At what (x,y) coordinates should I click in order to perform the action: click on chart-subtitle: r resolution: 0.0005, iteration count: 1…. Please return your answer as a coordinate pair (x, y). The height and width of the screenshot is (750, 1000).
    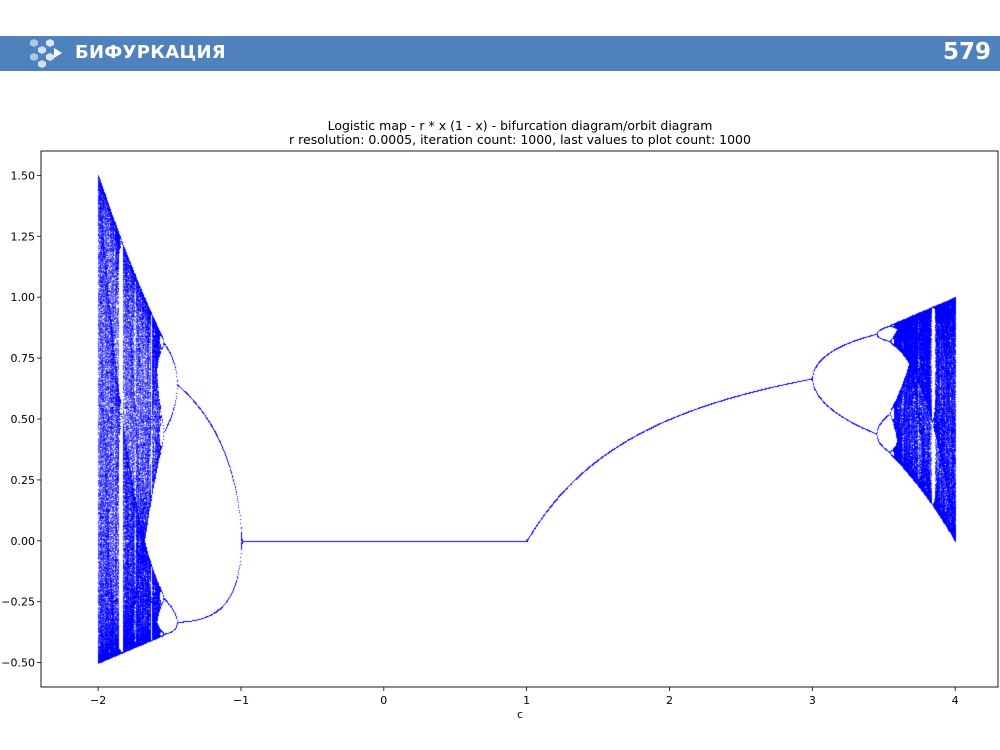
    Looking at the image, I should click on (520, 139).